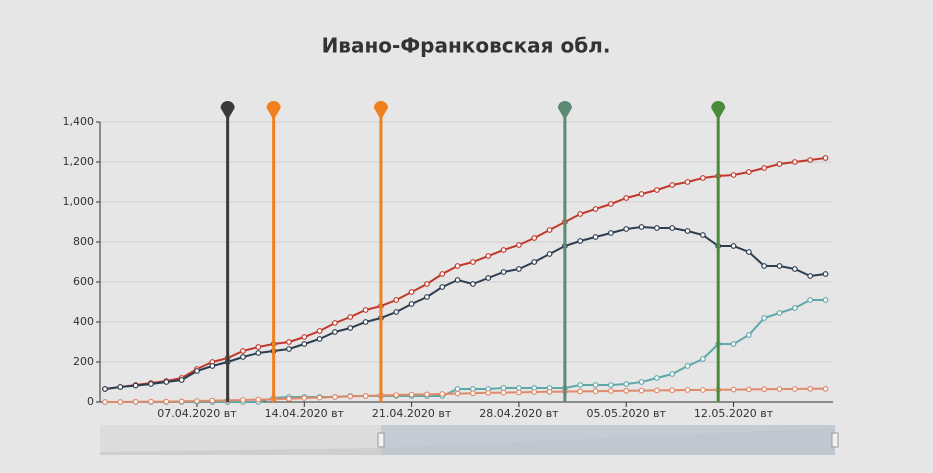 This screenshot has width=933, height=473. What do you see at coordinates (608, 440) in the screenshot?
I see `navigator-selection` at bounding box center [608, 440].